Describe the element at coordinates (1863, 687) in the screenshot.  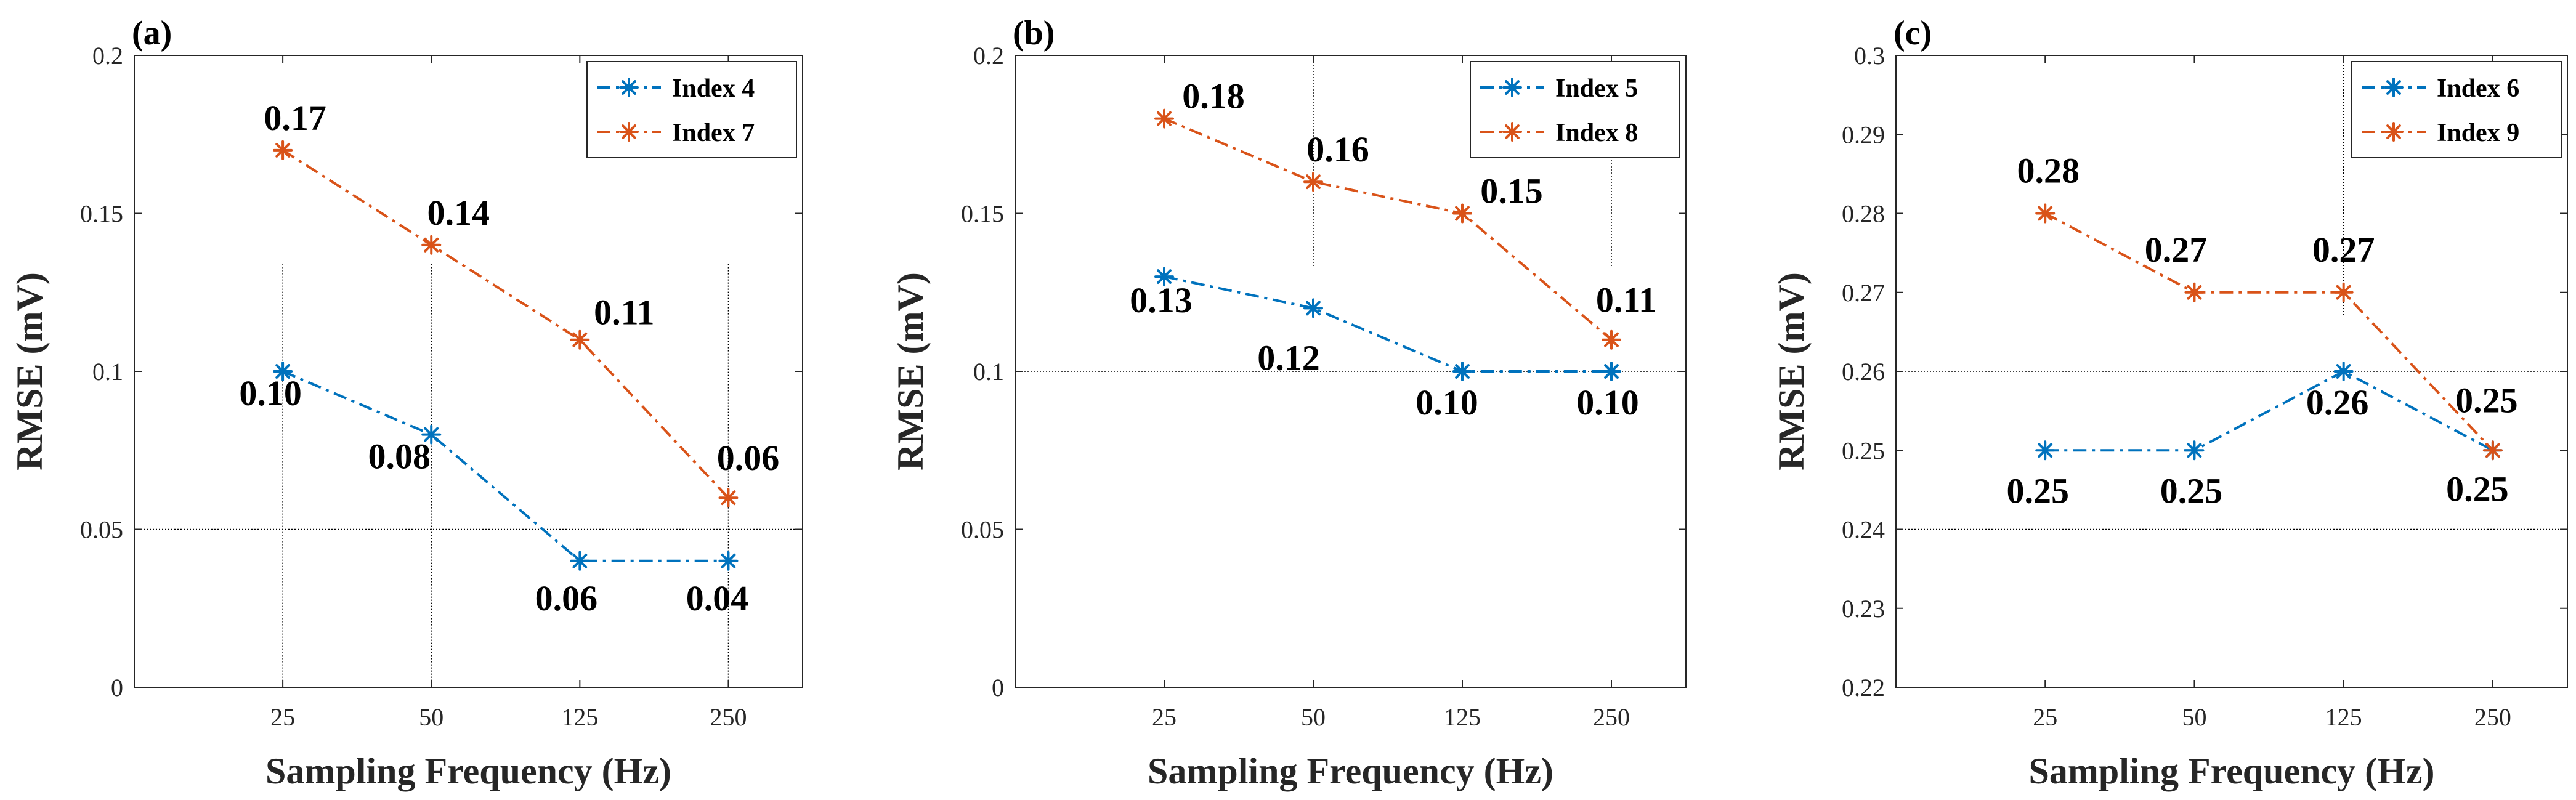
I see `y-tick-label: 0.22` at that location.